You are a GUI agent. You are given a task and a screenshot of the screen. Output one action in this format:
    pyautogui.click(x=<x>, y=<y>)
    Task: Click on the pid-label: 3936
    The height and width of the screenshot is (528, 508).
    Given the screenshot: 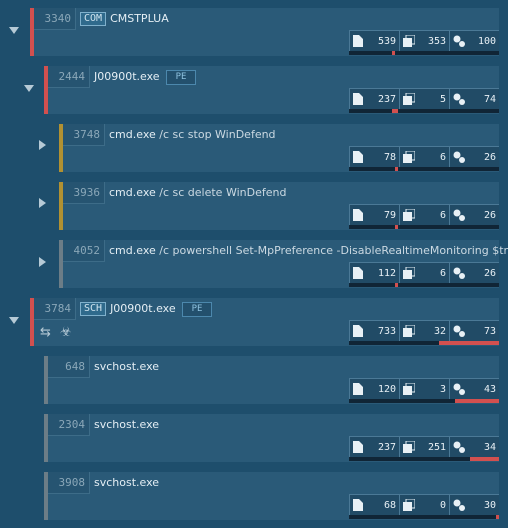 What is the action you would take?
    pyautogui.click(x=84, y=193)
    